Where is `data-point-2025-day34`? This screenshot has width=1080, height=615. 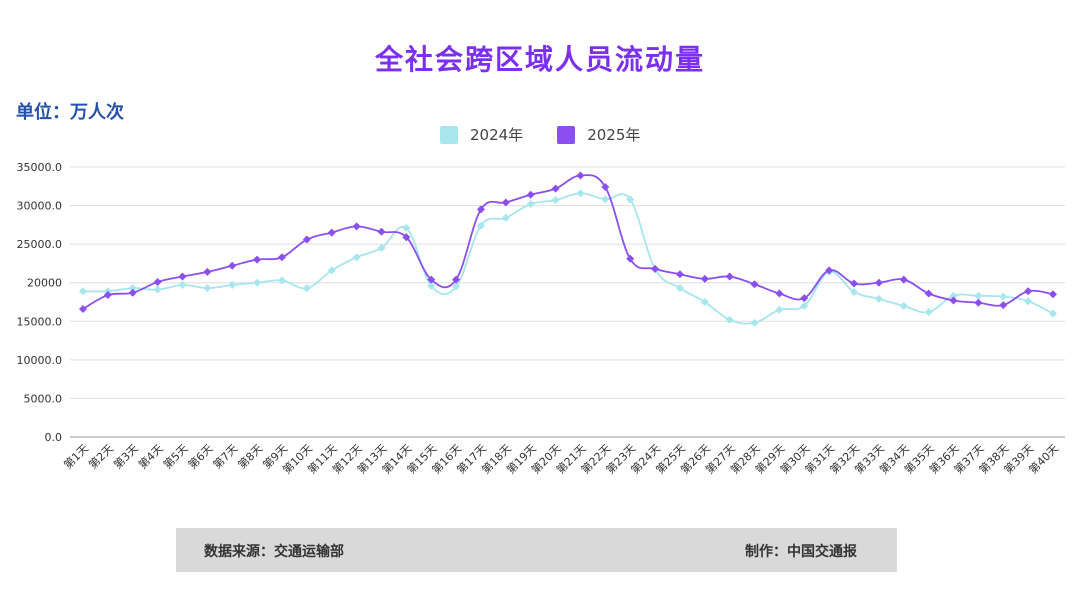 data-point-2025-day34 is located at coordinates (903, 279).